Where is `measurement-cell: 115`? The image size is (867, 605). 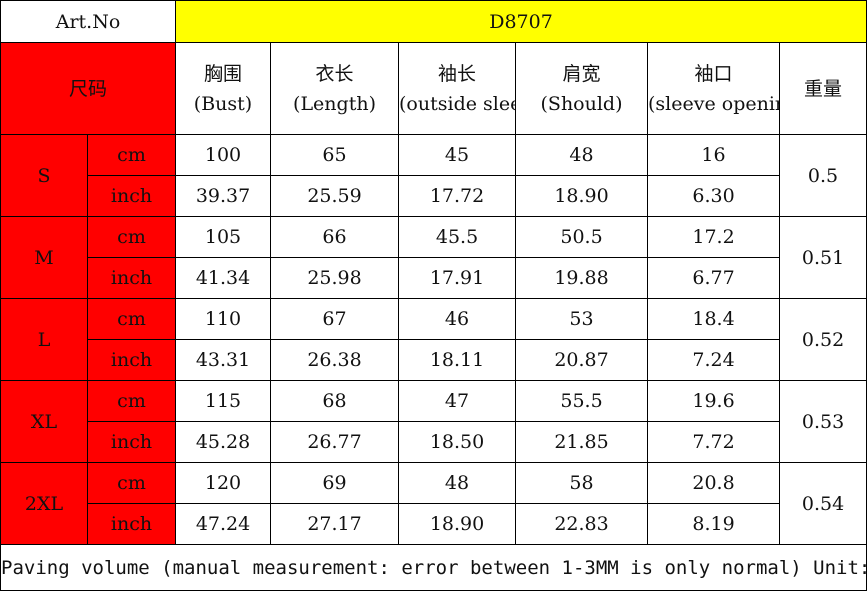 measurement-cell: 115 is located at coordinates (223, 401).